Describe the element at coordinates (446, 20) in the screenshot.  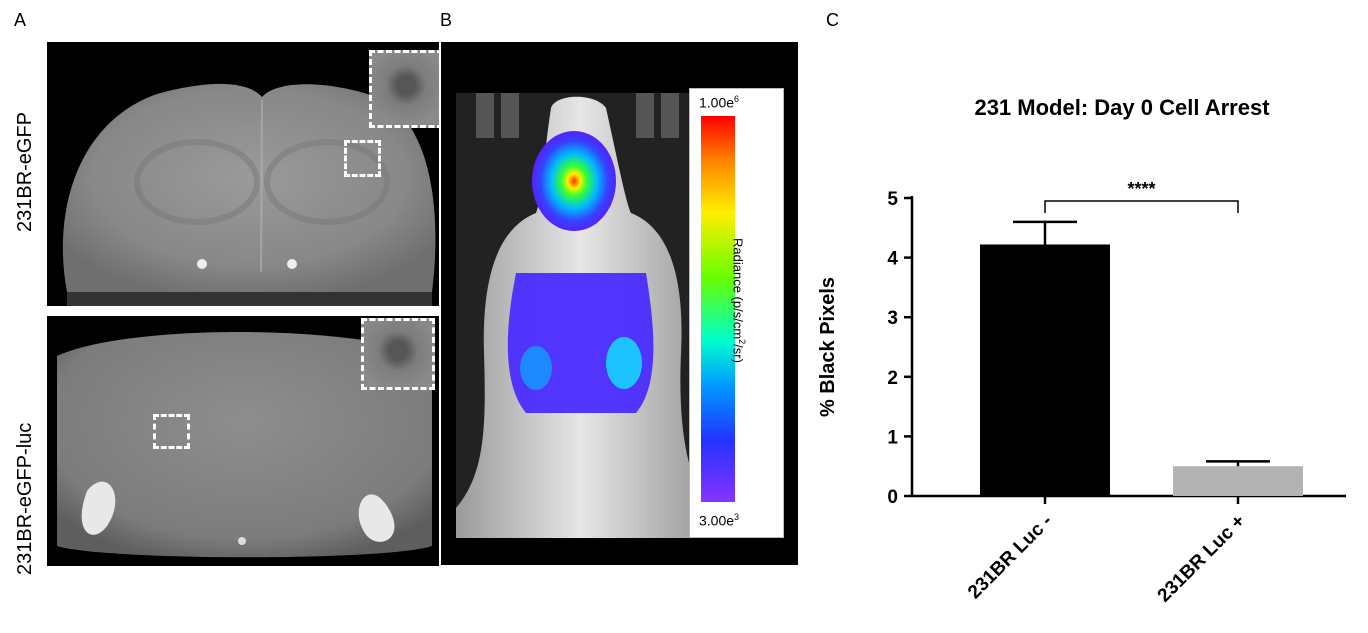
I see `panel-letter-b: B` at that location.